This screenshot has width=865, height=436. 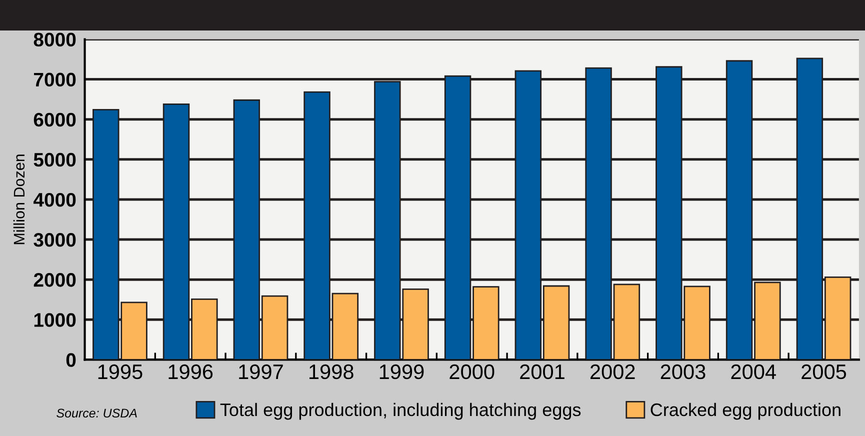 What do you see at coordinates (542, 372) in the screenshot?
I see `x-tick-label: 2001` at bounding box center [542, 372].